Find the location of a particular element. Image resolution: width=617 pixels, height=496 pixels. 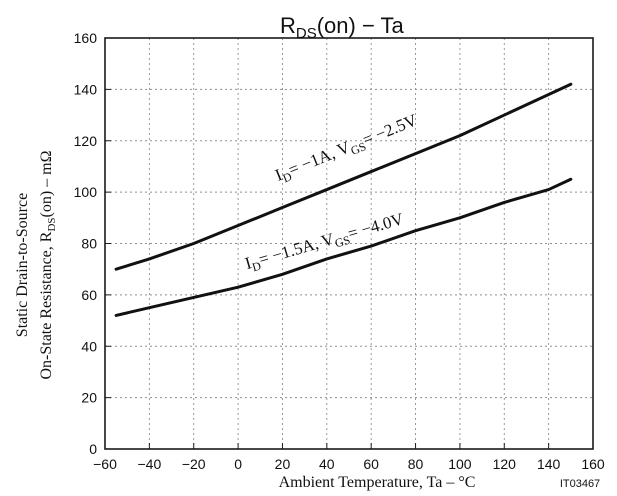

x-tick-label: 140 is located at coordinates (549, 464).